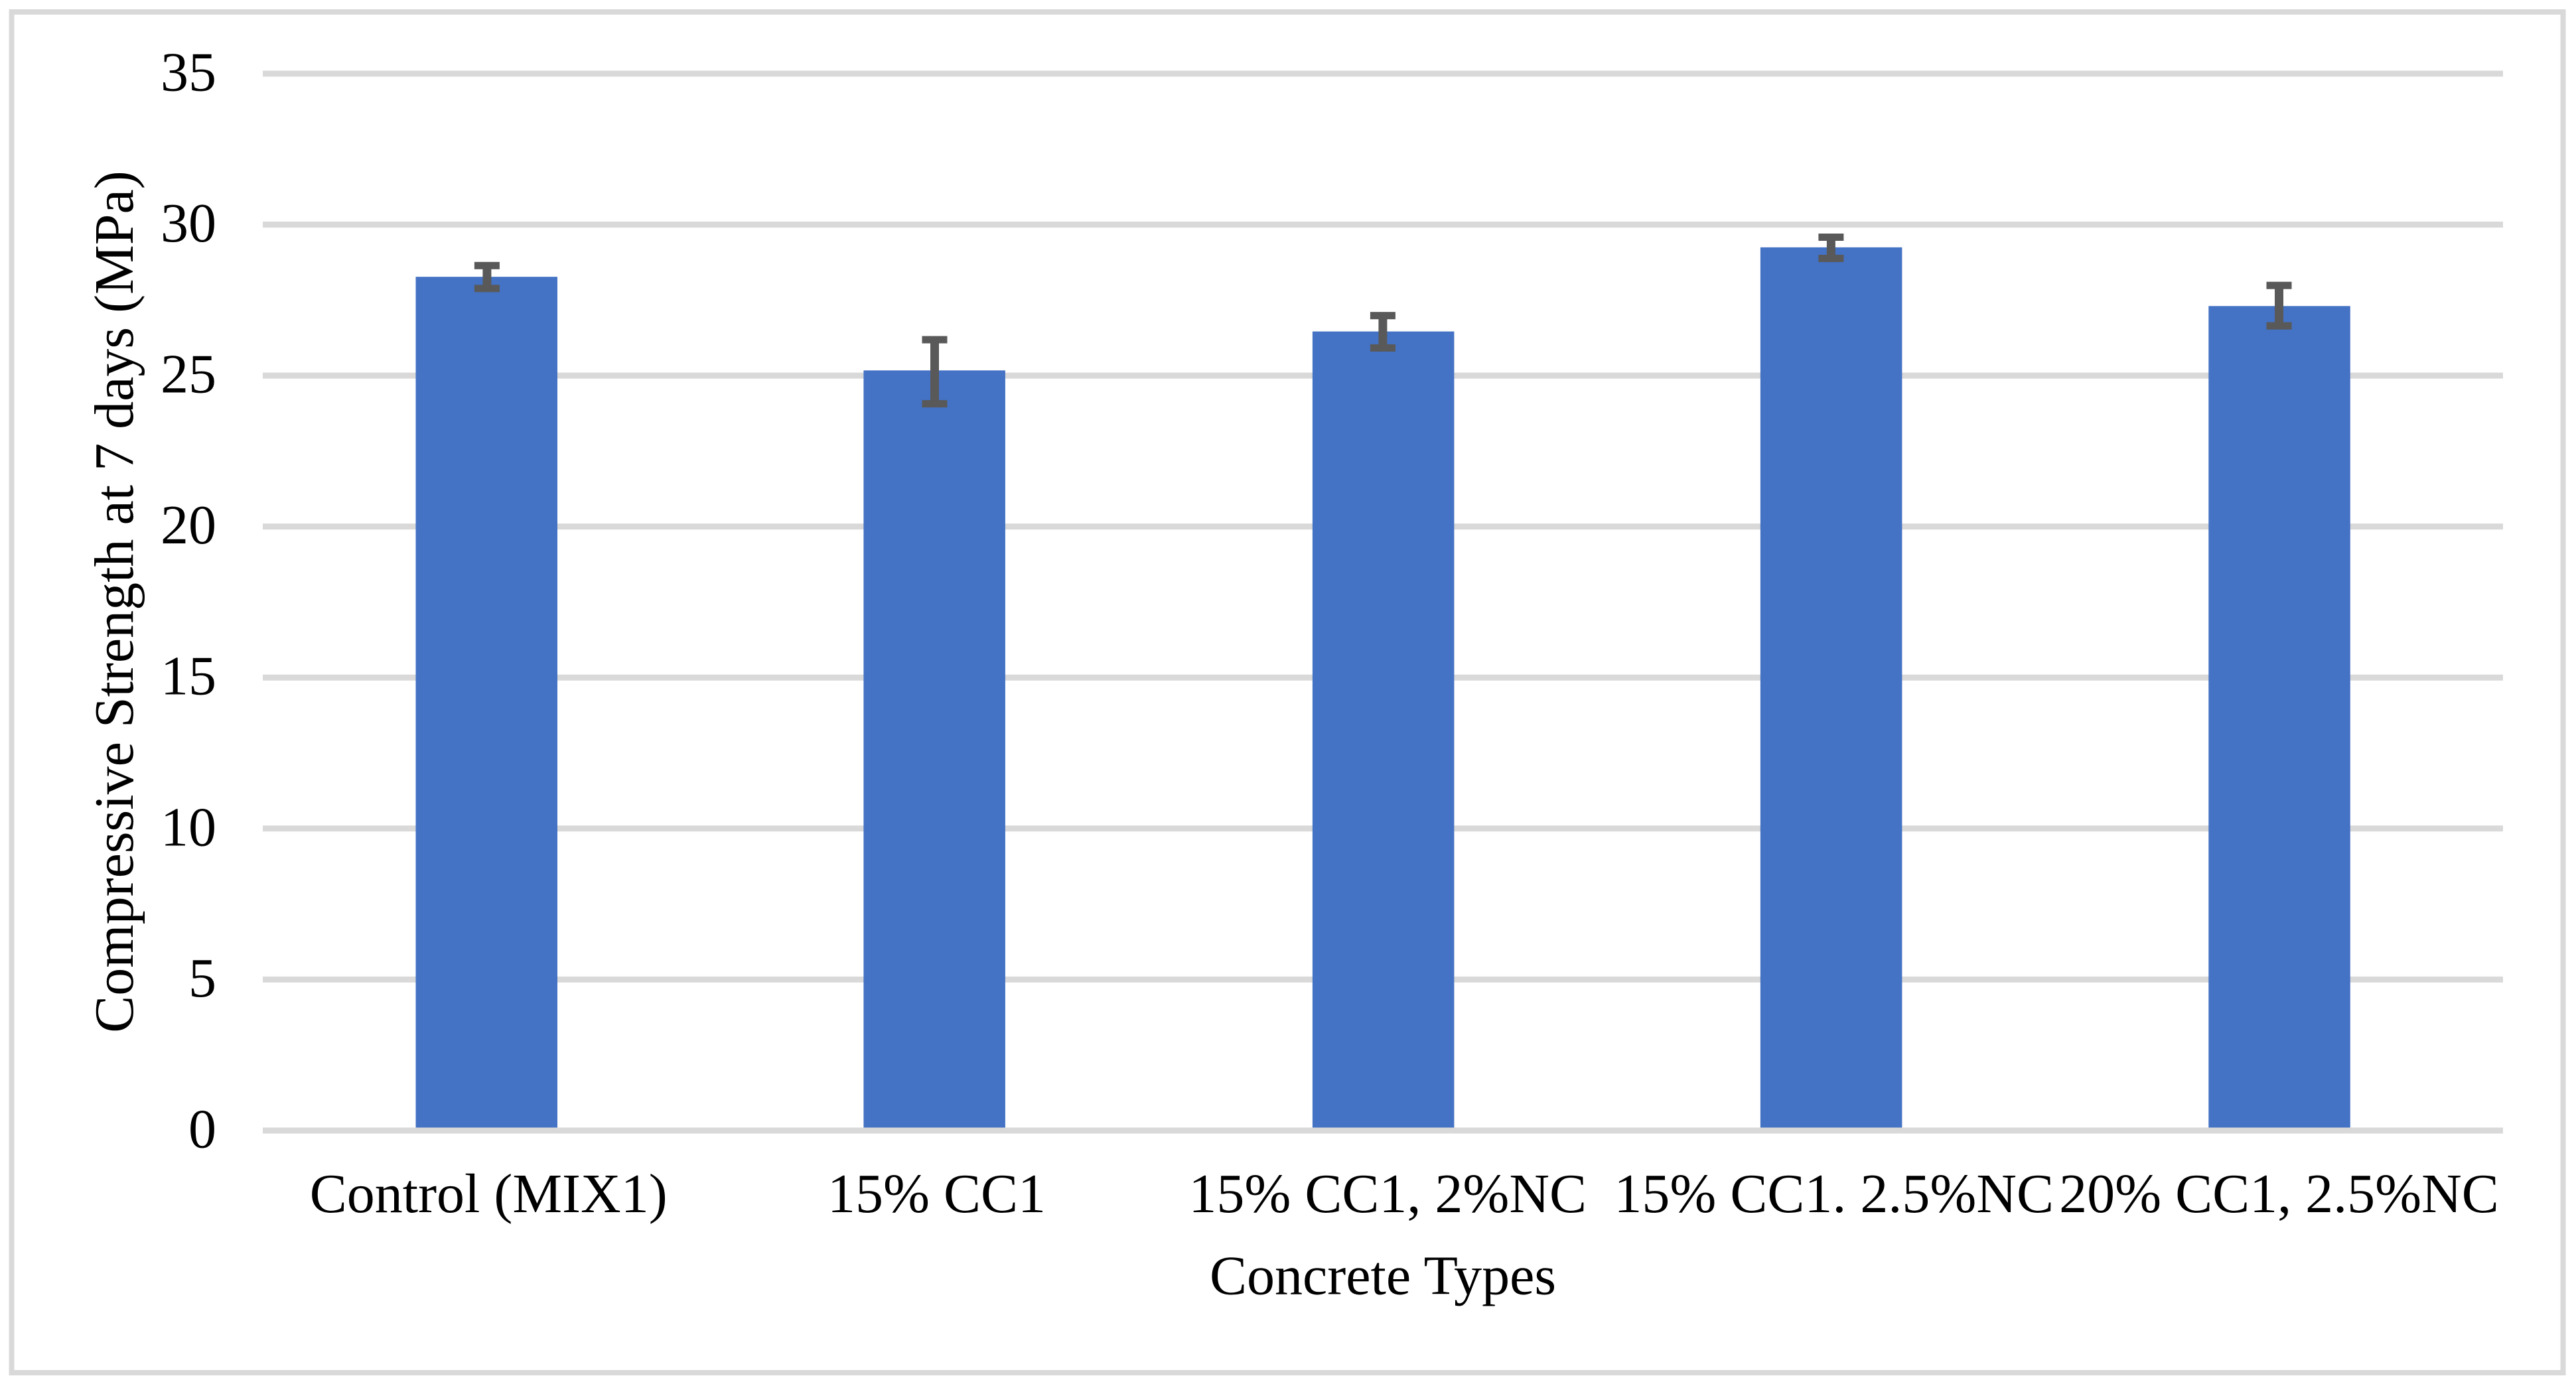 This screenshot has width=2576, height=1382. I want to click on svg-text: 15% CC1, so click(937, 1194).